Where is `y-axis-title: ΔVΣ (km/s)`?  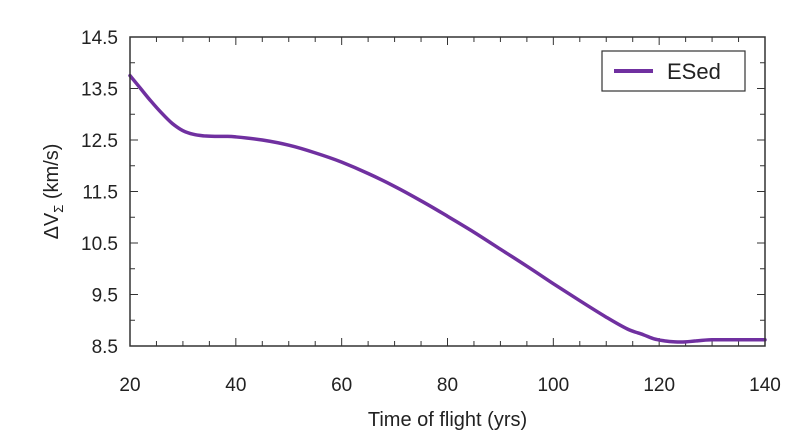 y-axis-title: ΔVΣ (km/s) is located at coordinates (53, 192).